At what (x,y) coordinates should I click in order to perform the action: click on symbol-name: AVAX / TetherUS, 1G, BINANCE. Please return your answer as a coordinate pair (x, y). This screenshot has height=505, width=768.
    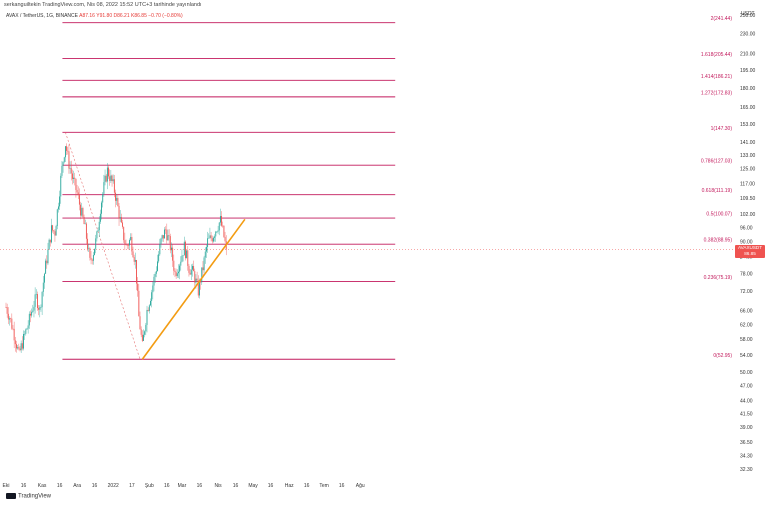
    Looking at the image, I should click on (42, 16).